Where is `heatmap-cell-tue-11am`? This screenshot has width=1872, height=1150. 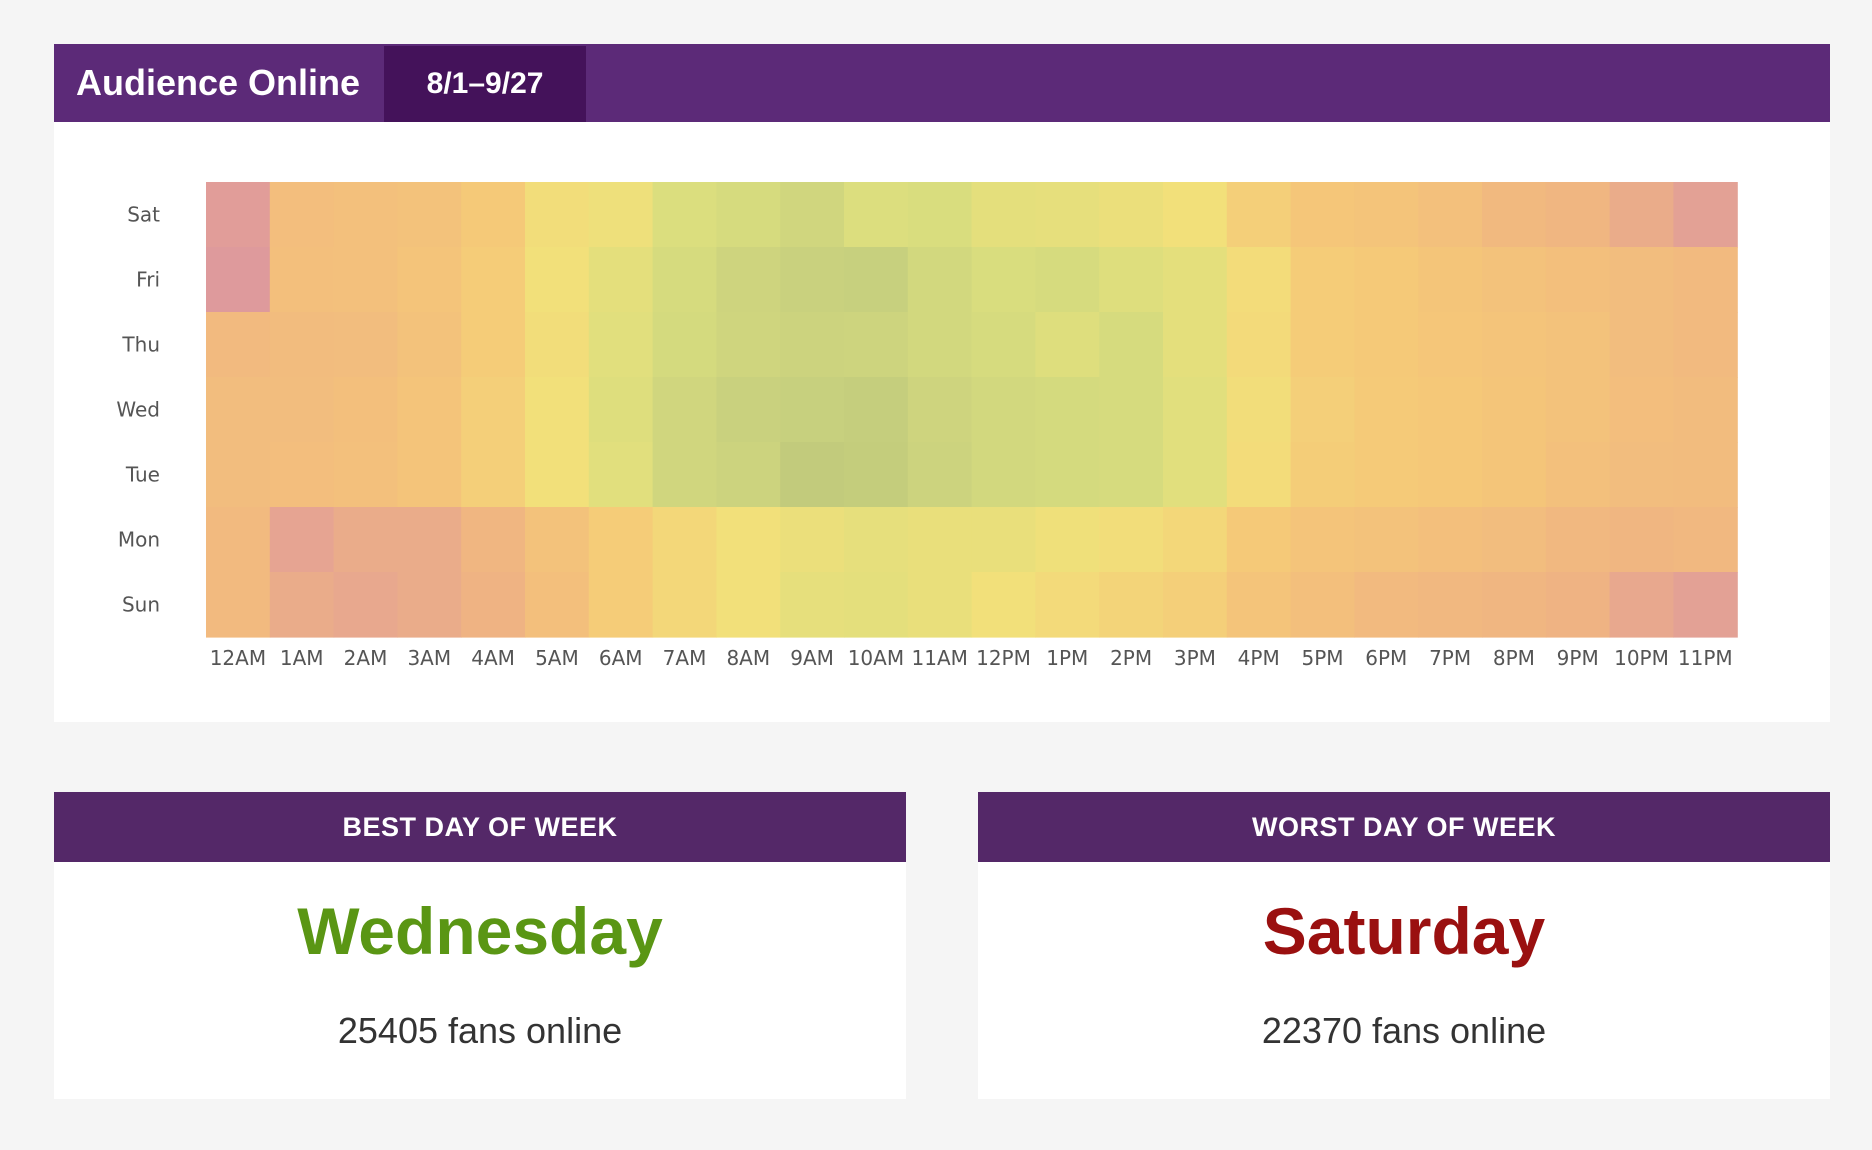 heatmap-cell-tue-11am is located at coordinates (940, 475).